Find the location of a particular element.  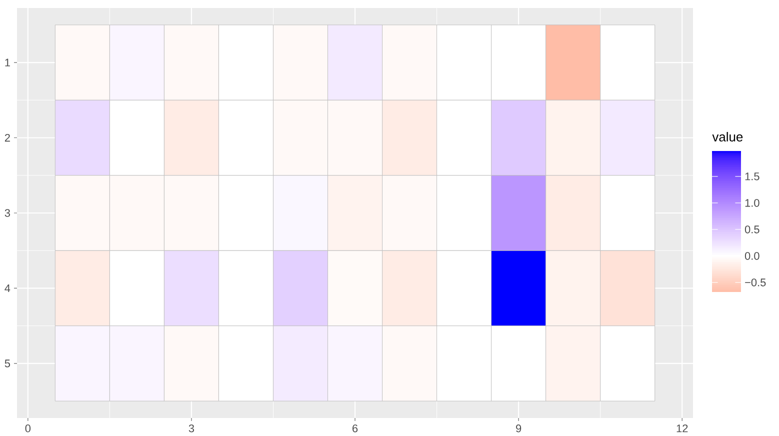

y-tick-label: 3 is located at coordinates (7, 213).